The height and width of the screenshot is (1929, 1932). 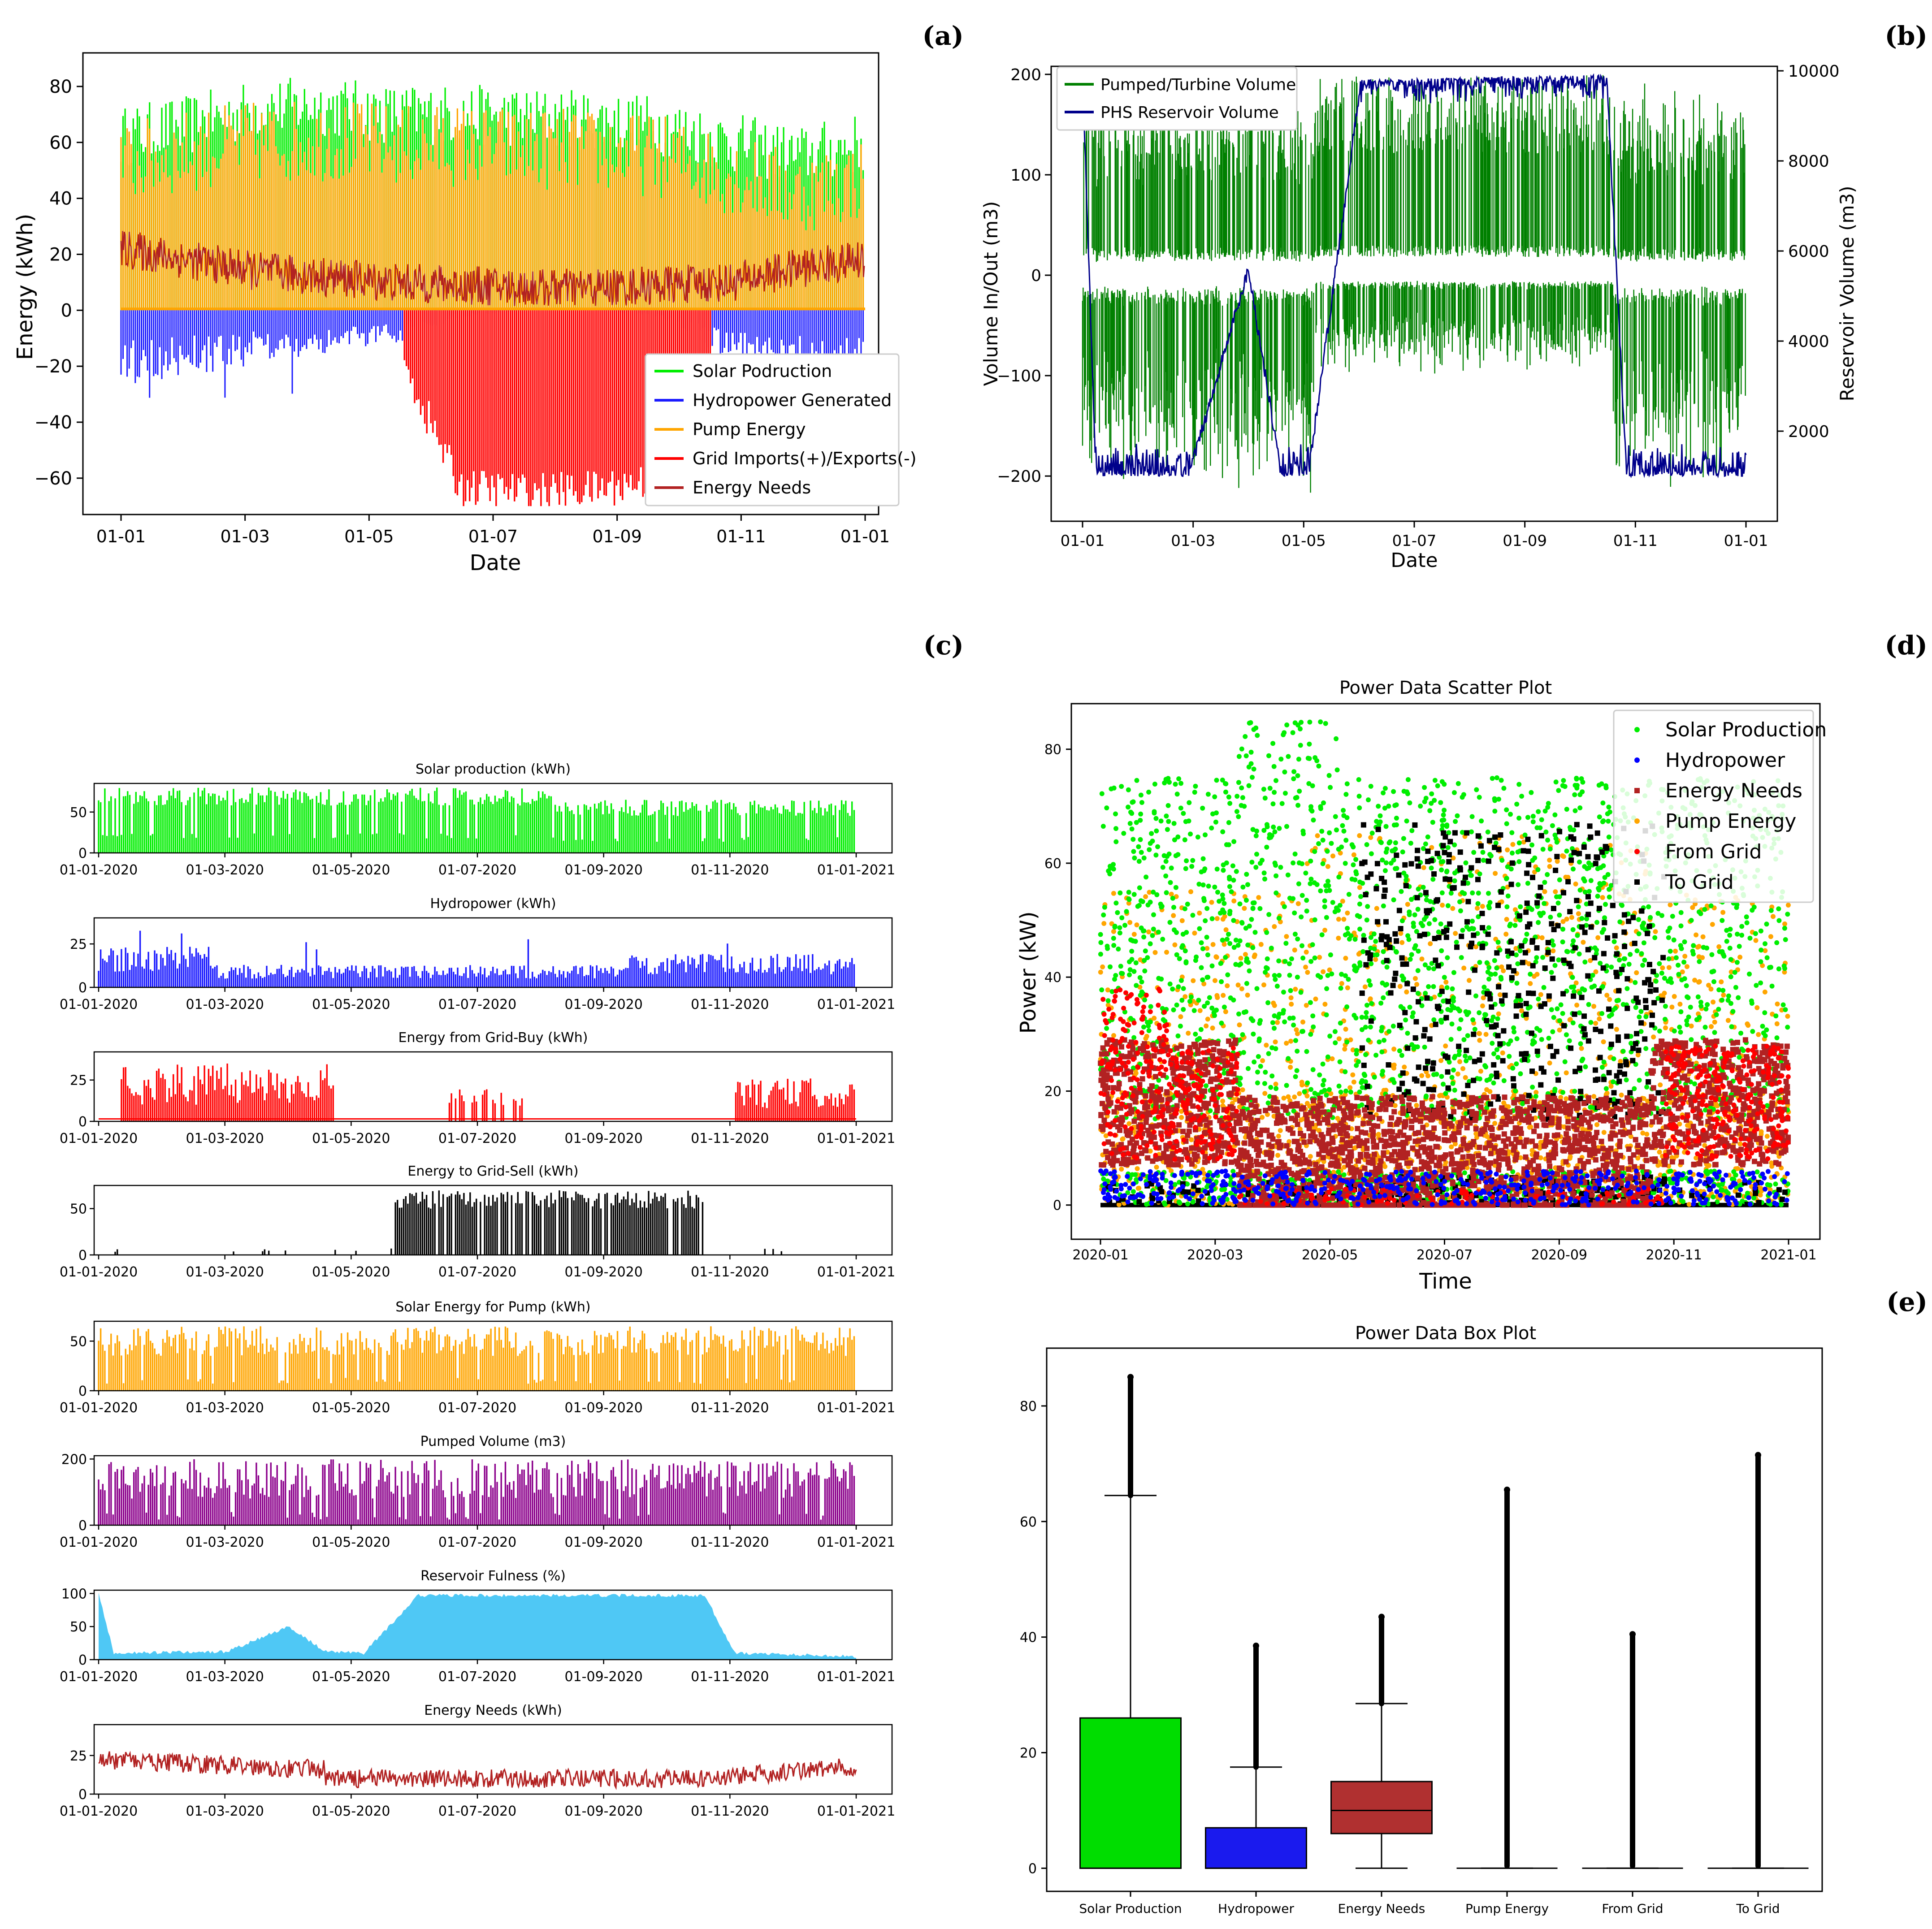 What do you see at coordinates (1130, 1909) in the screenshot?
I see `x-tick-label: Solar Production` at bounding box center [1130, 1909].